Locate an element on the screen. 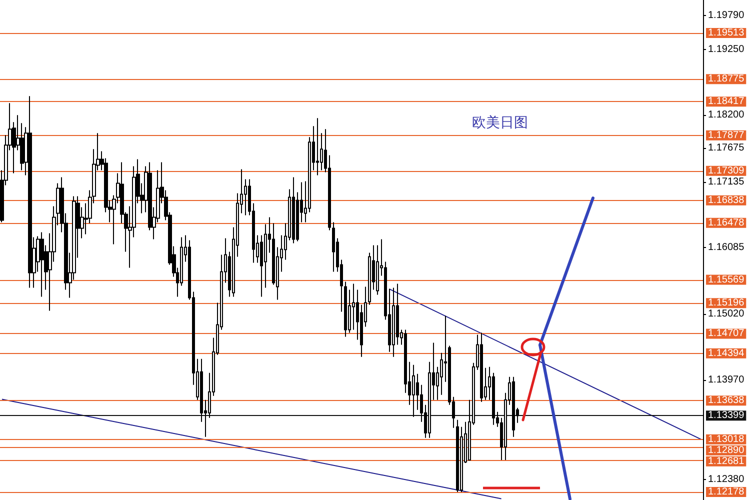 The height and width of the screenshot is (500, 750). ref-line-label: 1.14707 is located at coordinates (726, 334).